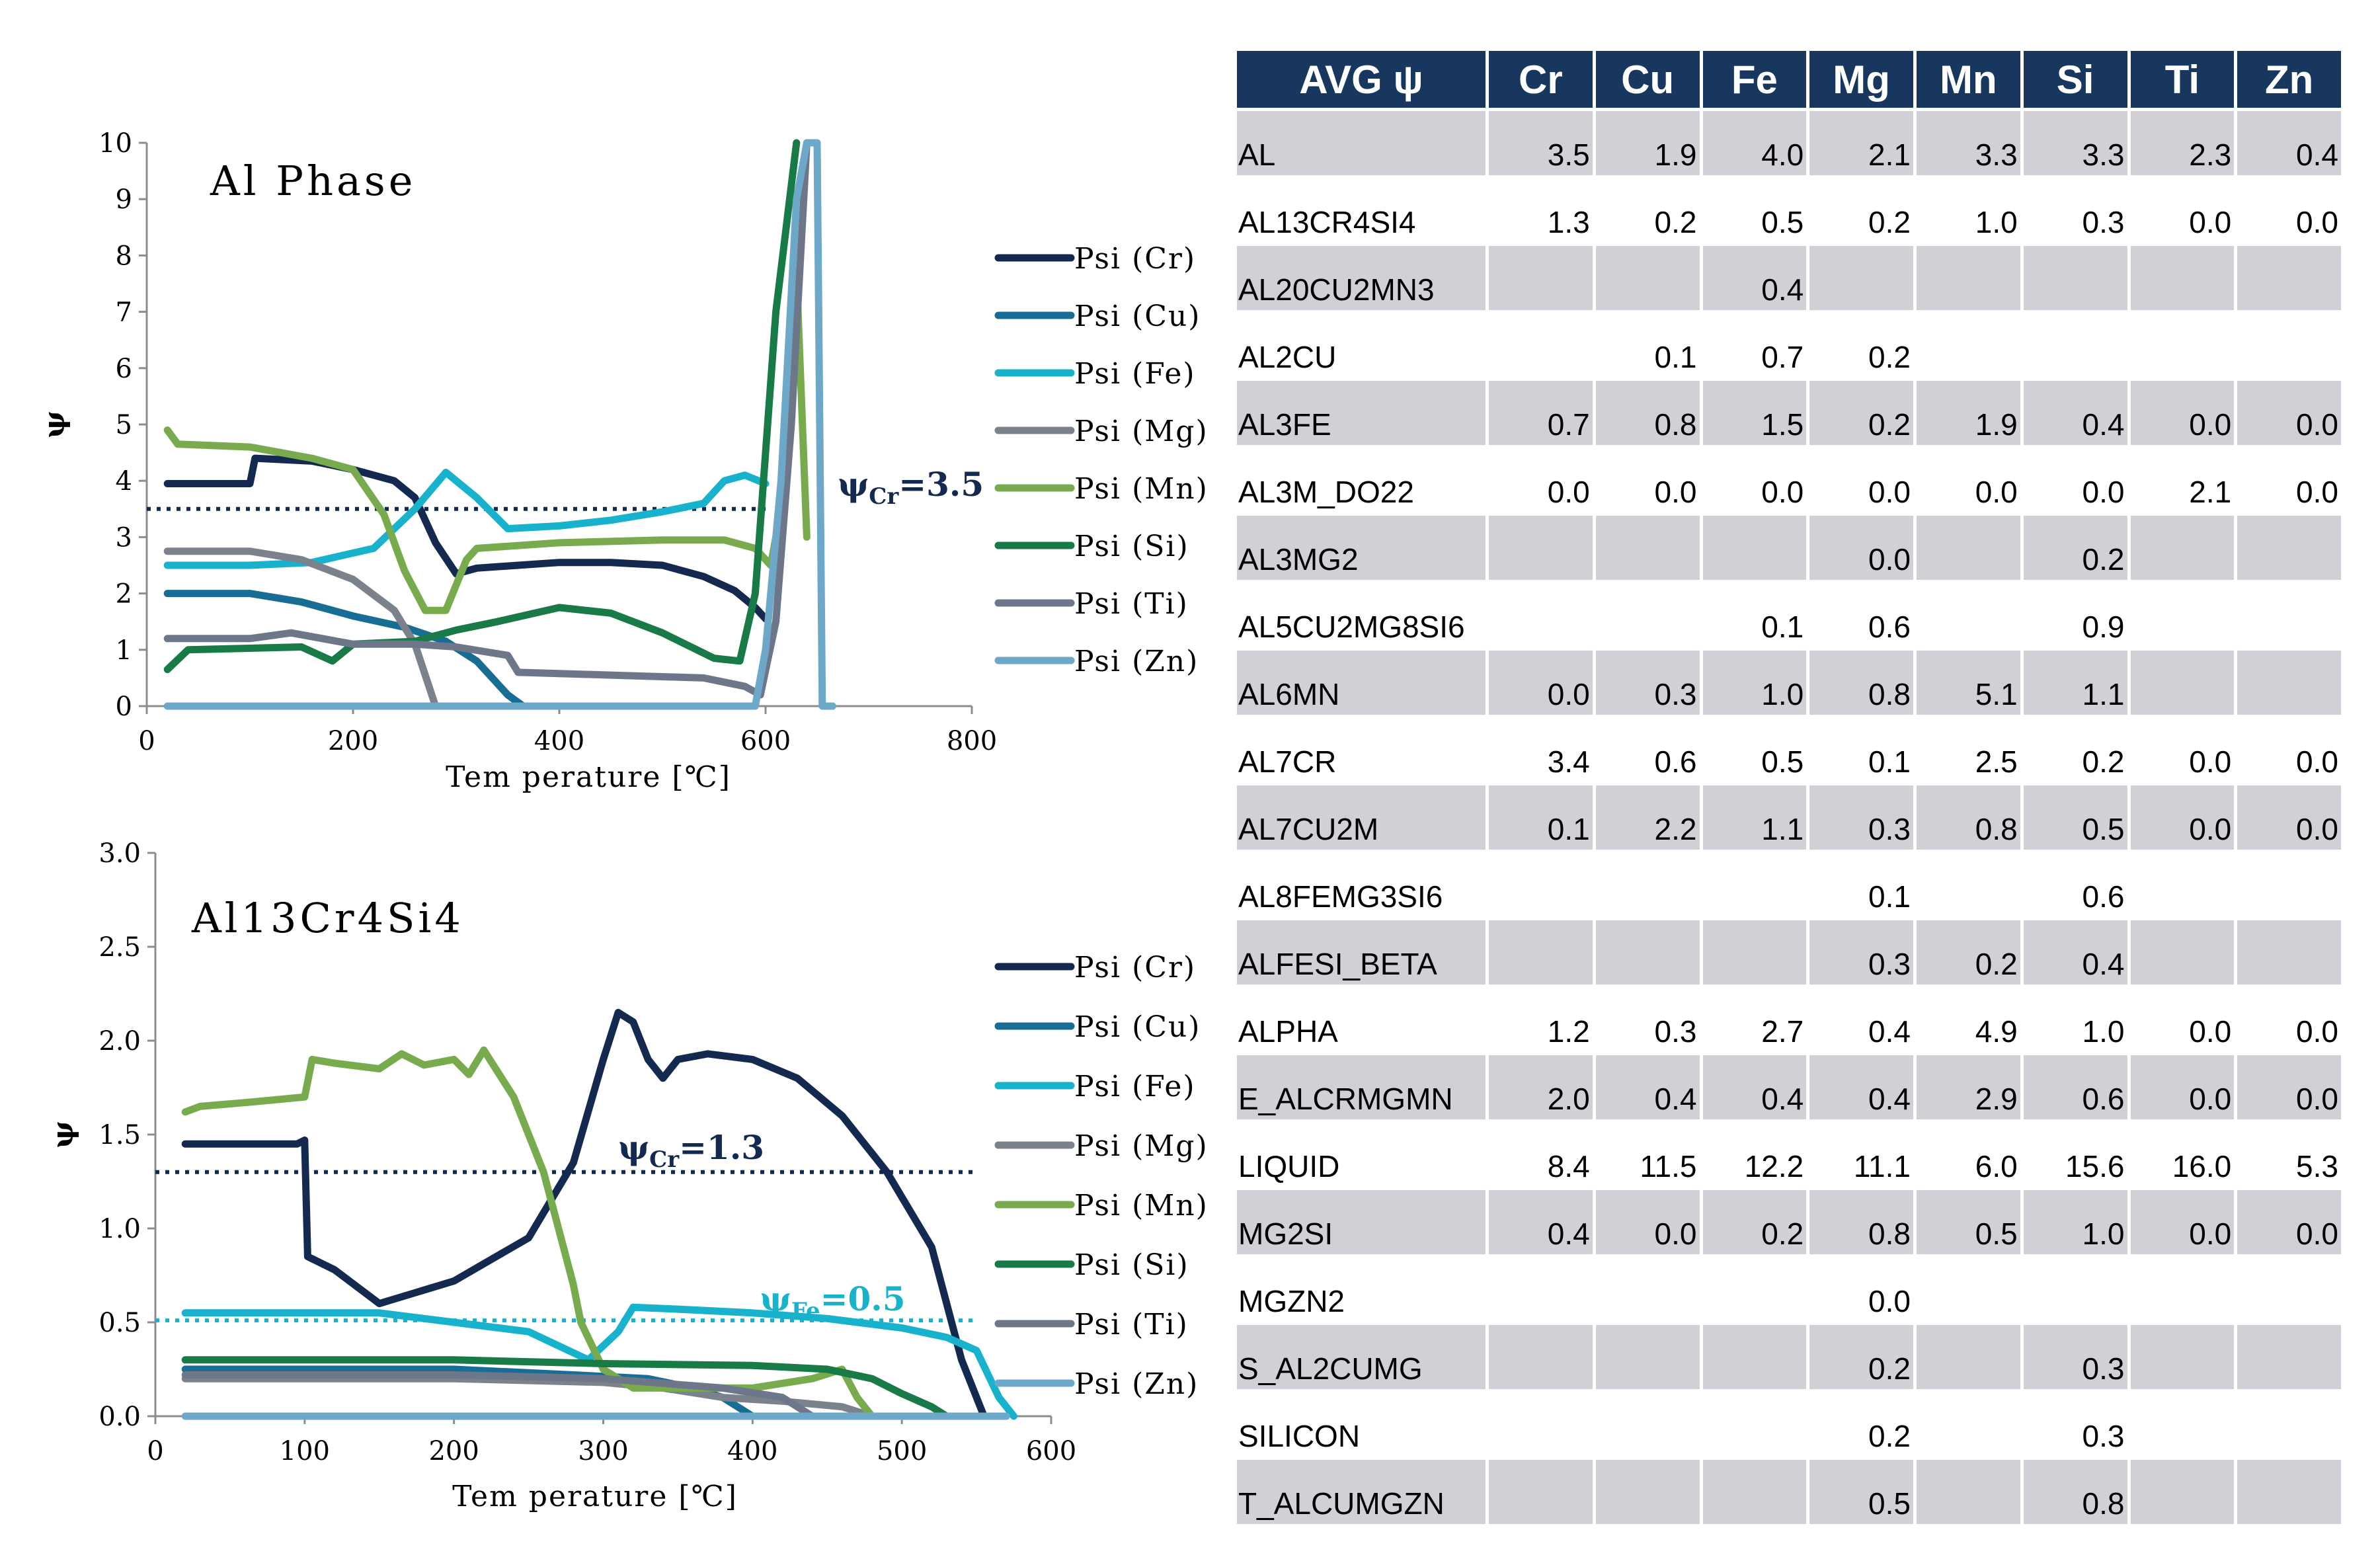 Image resolution: width=2380 pixels, height=1561 pixels. I want to click on phase-name-cell: AL3FE, so click(1361, 413).